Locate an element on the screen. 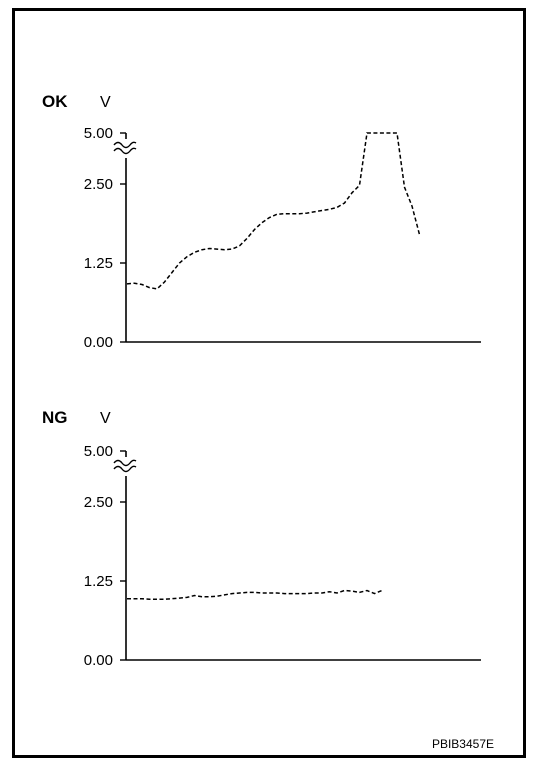 The width and height of the screenshot is (560, 764). axis-break-lower-ok is located at coordinates (125, 151).